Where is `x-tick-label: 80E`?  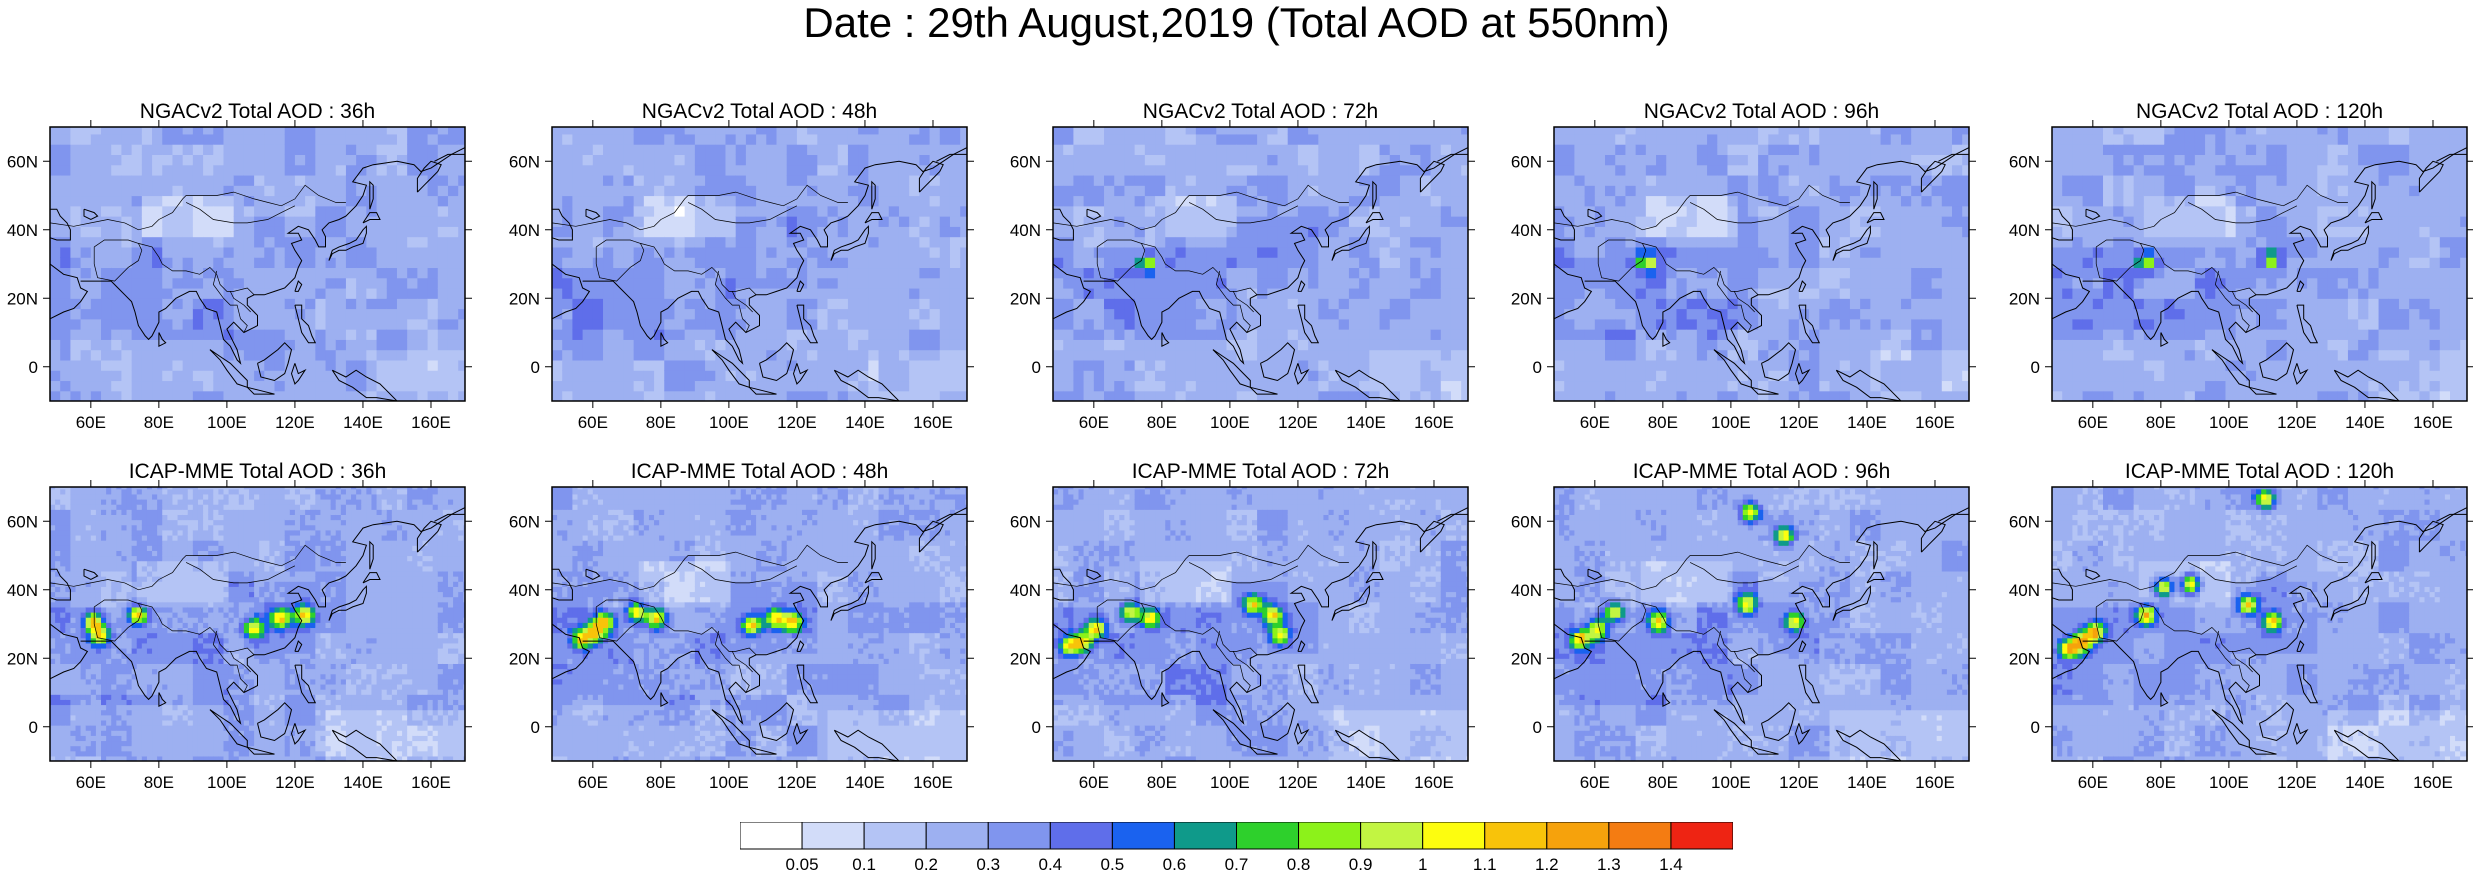
x-tick-label: 80E is located at coordinates (159, 422).